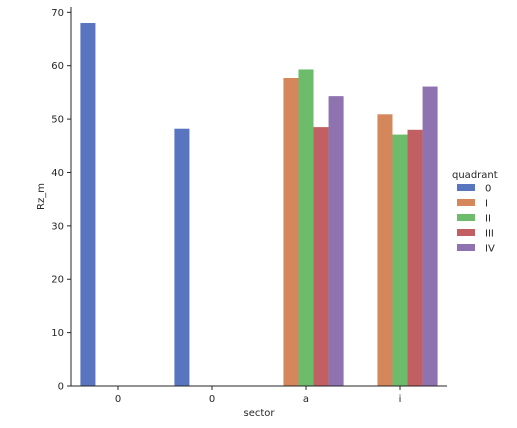  I want to click on y-tick-label: 0, so click(61, 387).